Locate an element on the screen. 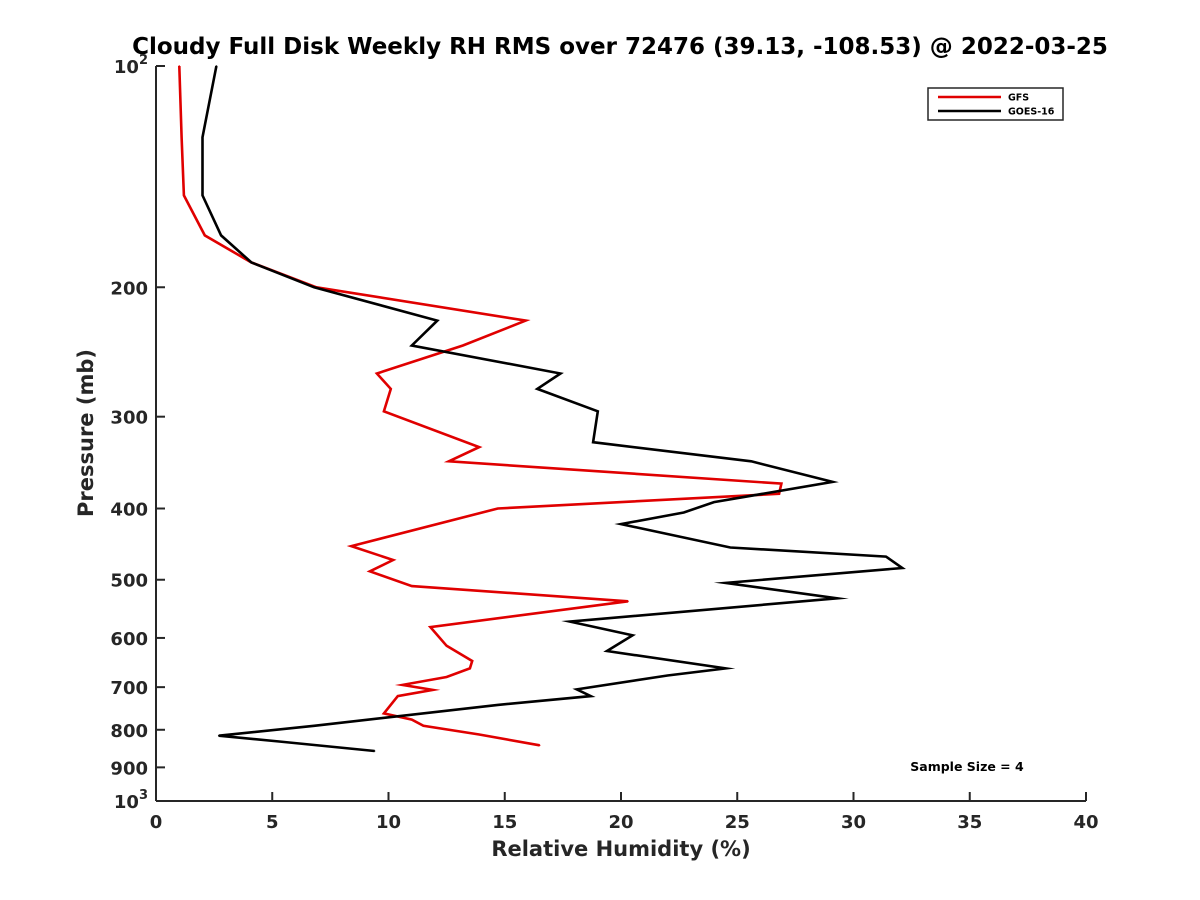 The width and height of the screenshot is (1200, 900). x-tick-label: 5 is located at coordinates (272, 822).